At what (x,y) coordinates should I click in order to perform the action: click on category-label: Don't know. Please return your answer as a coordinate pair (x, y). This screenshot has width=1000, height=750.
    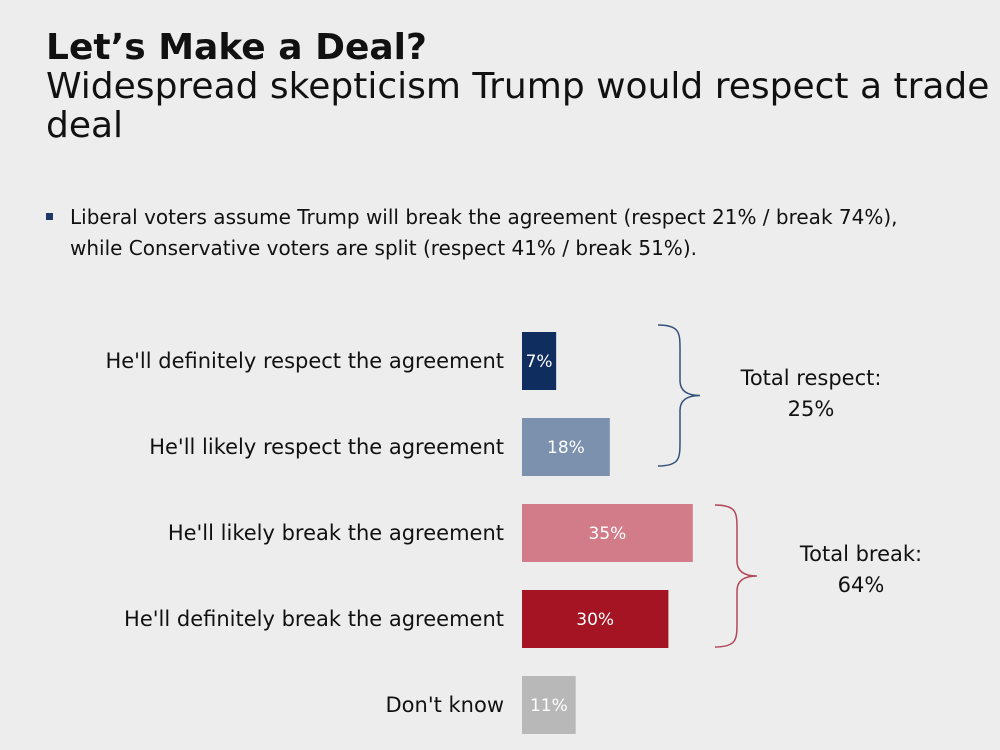
    Looking at the image, I should click on (444, 705).